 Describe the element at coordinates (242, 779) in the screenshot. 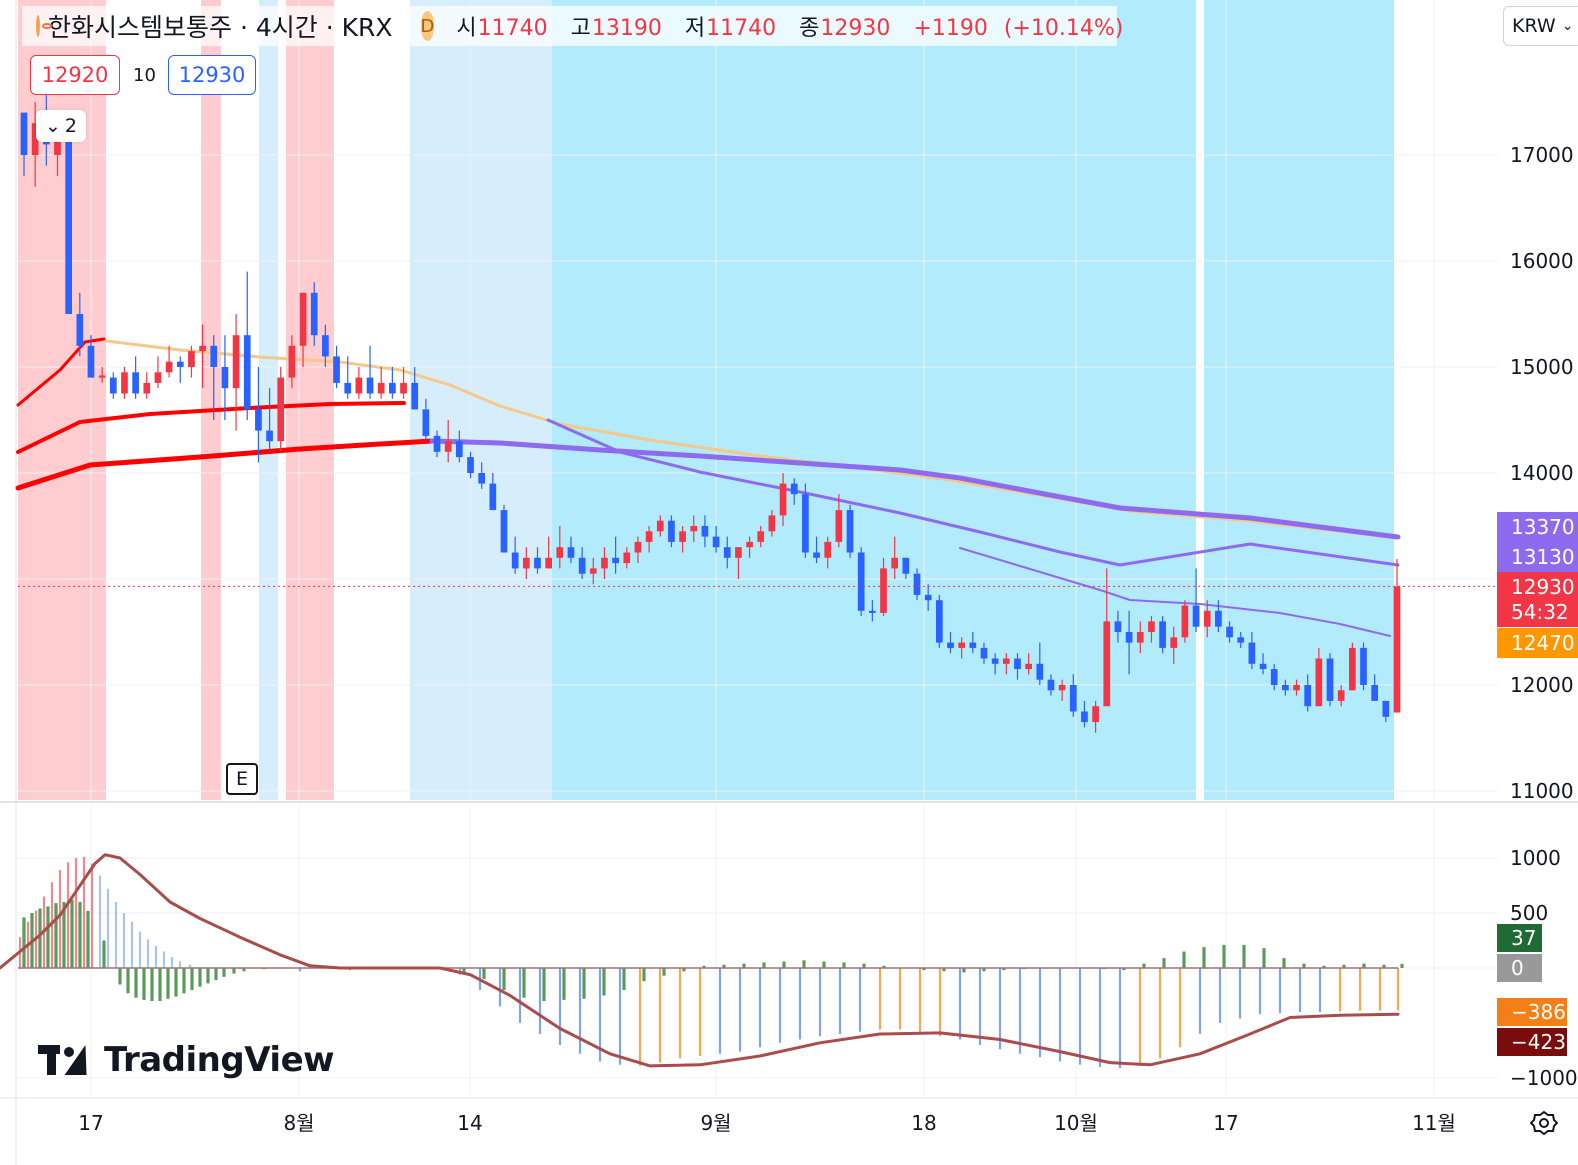

I see `earnings-marker: E` at that location.